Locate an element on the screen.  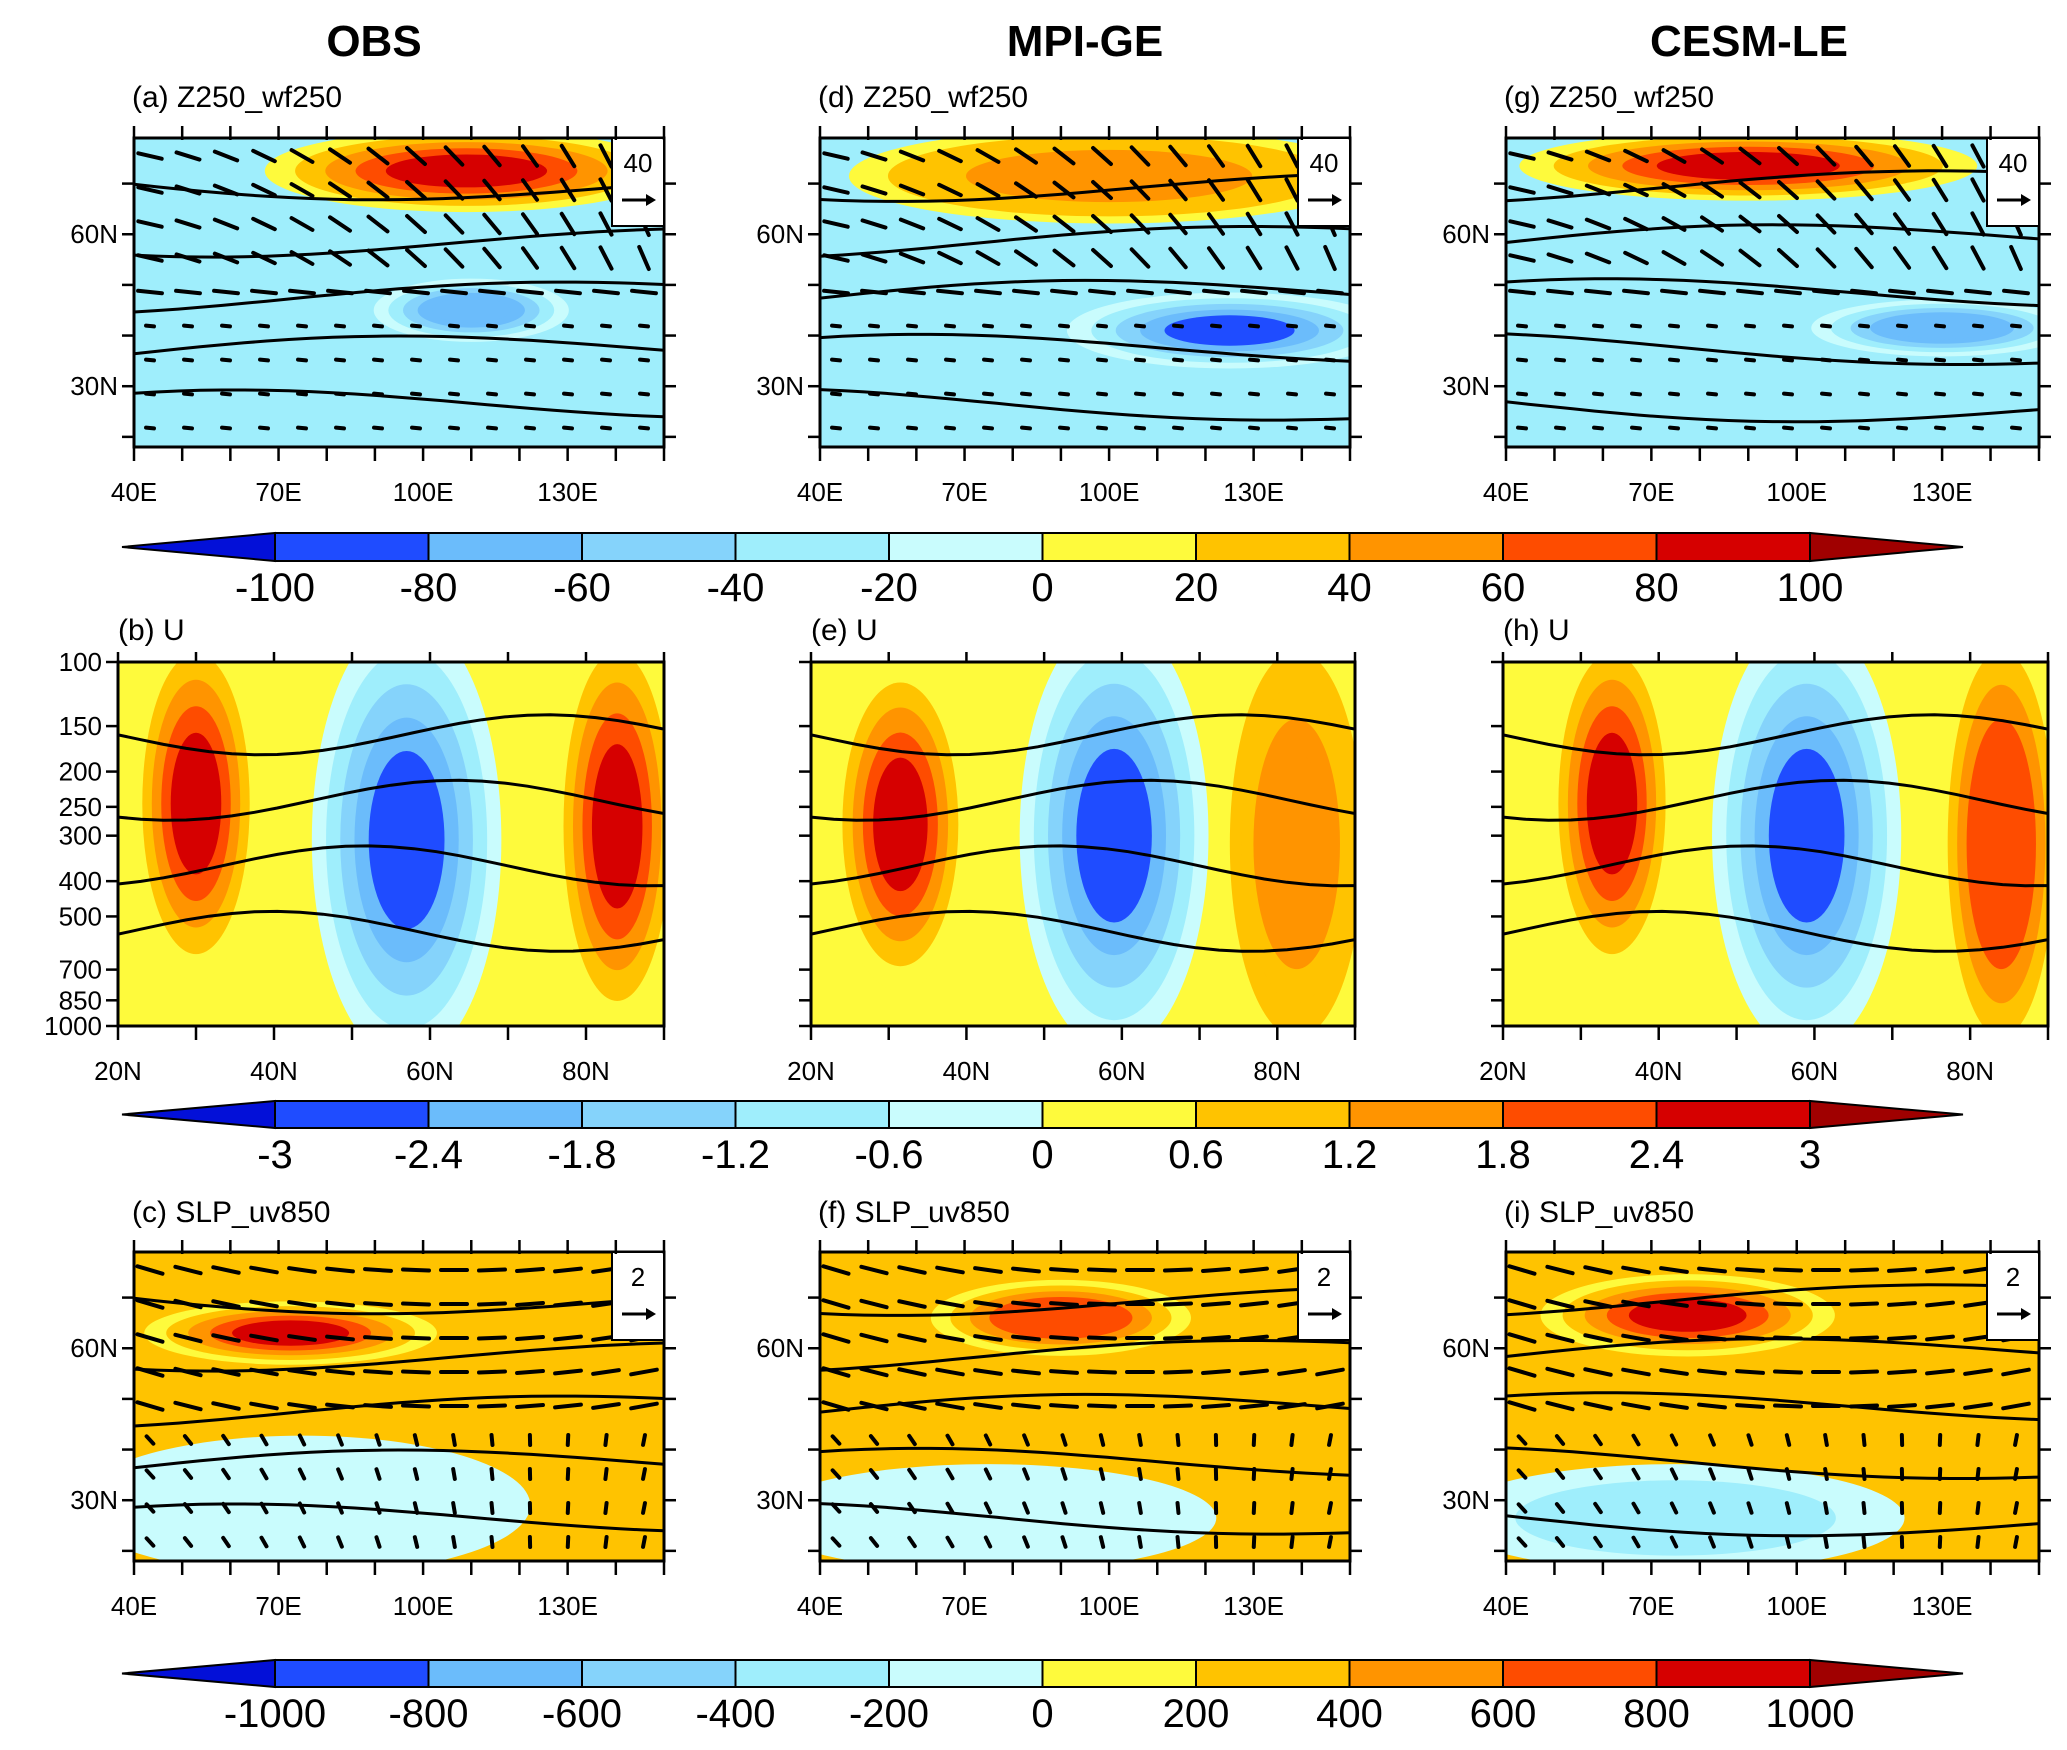
panel-content is located at coordinates (1083, 844).